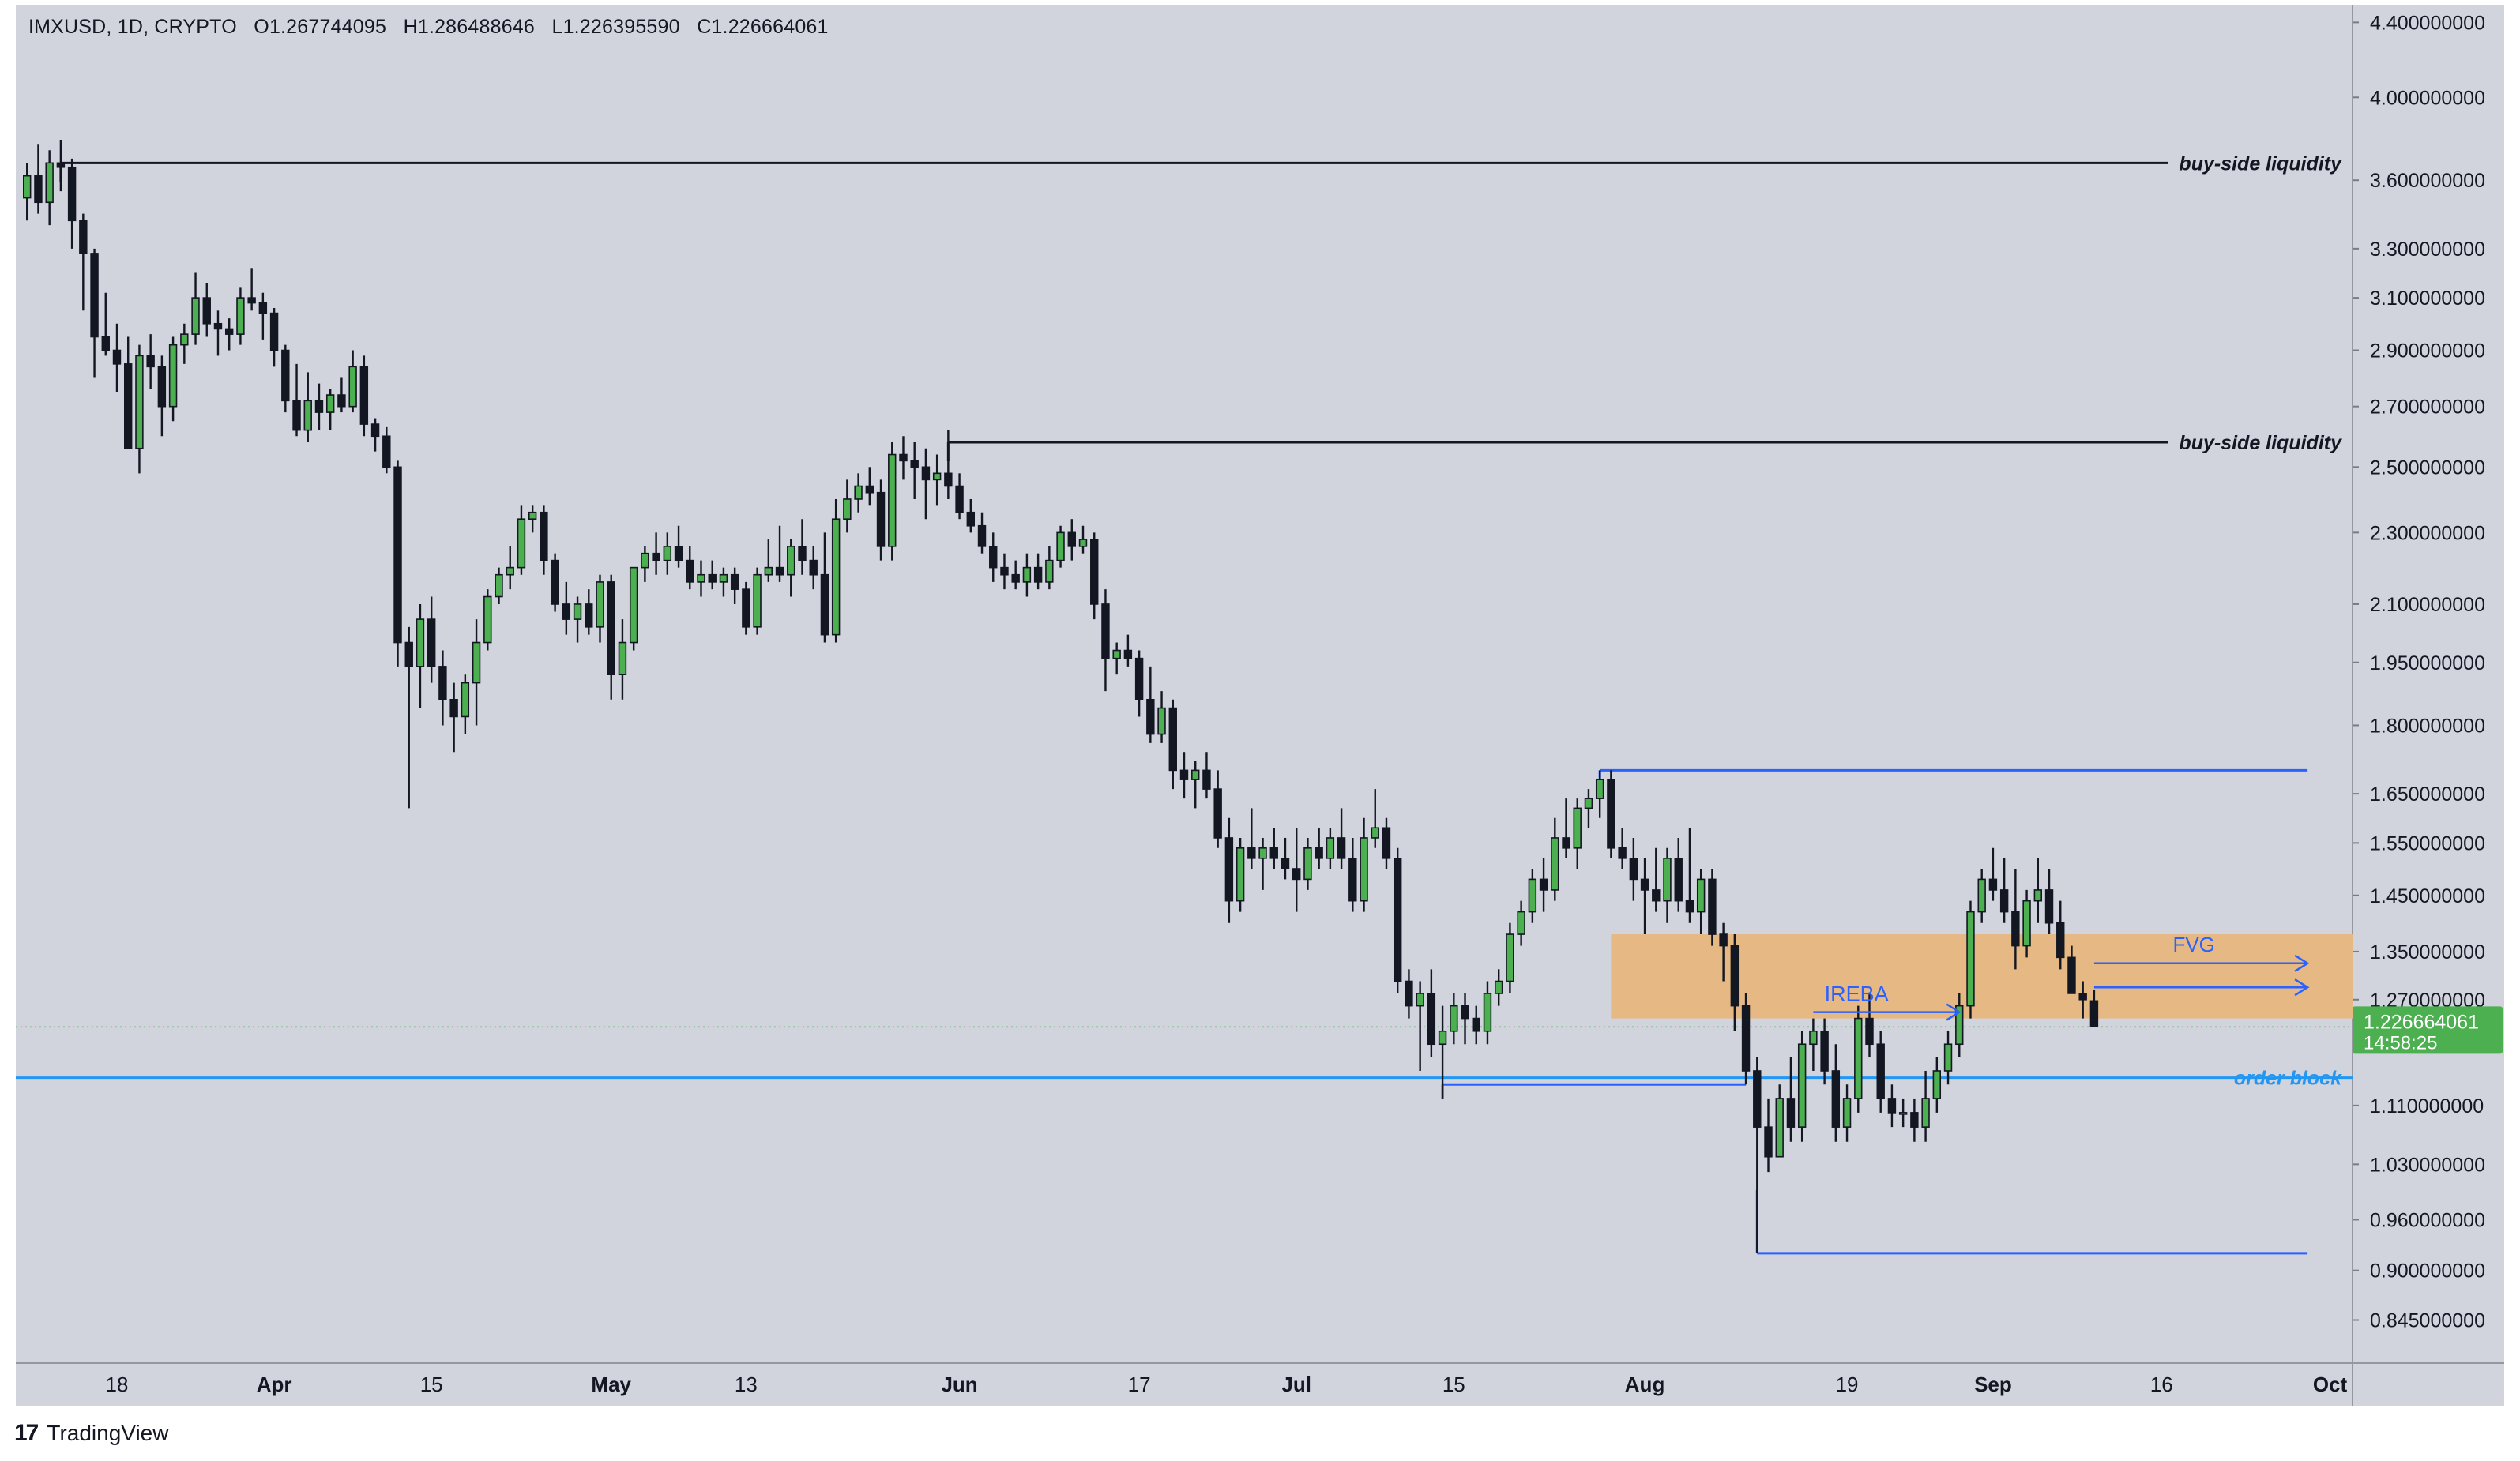  What do you see at coordinates (2427, 605) in the screenshot?
I see `price-label: 2.100000000` at bounding box center [2427, 605].